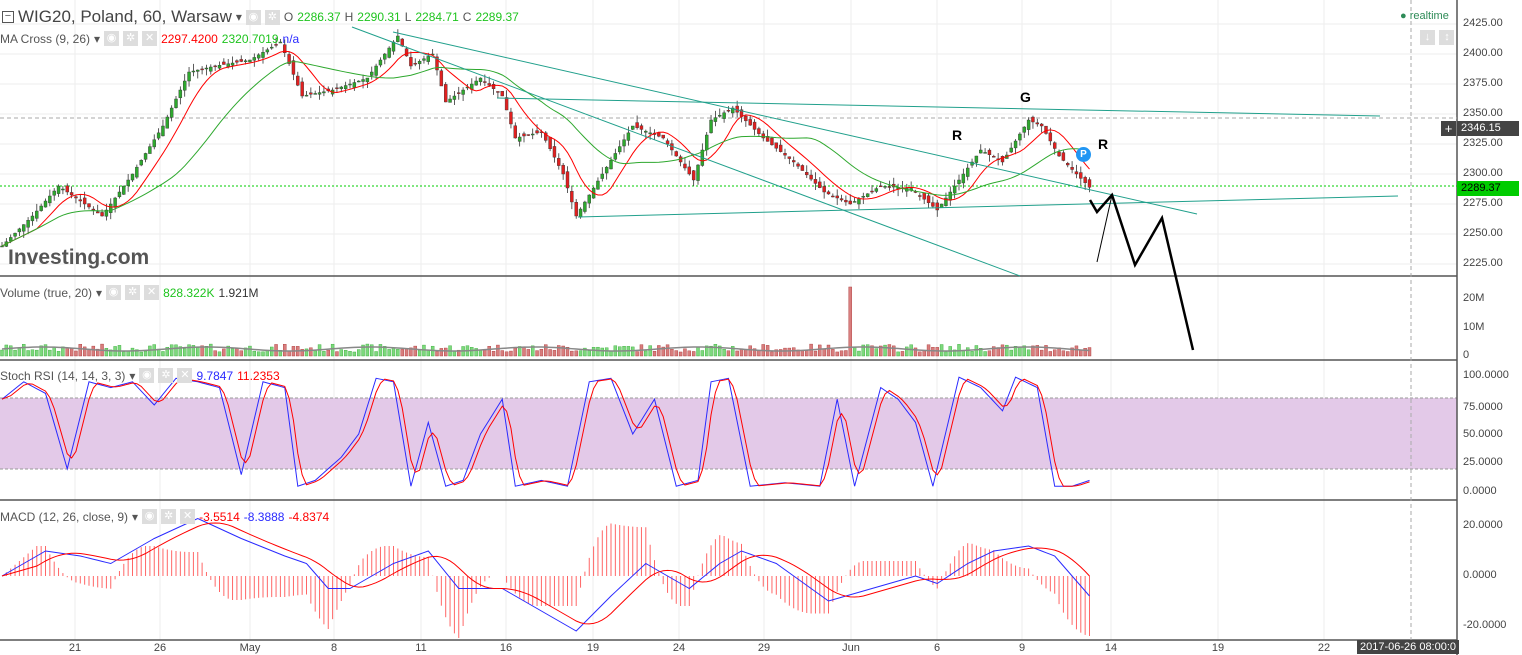 The height and width of the screenshot is (655, 1522). I want to click on projection-zigzag, so click(1141, 271).